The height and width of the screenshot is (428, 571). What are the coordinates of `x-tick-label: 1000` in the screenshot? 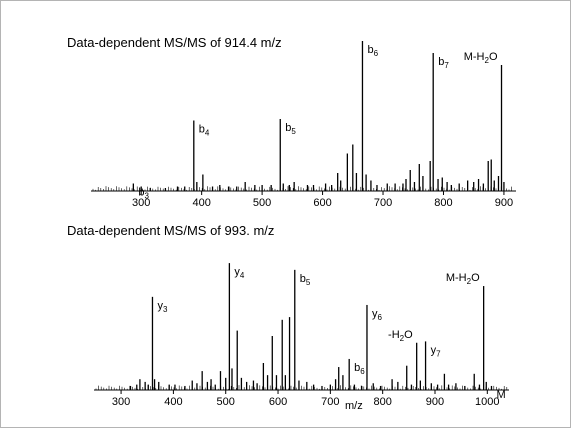 It's located at (487, 402).